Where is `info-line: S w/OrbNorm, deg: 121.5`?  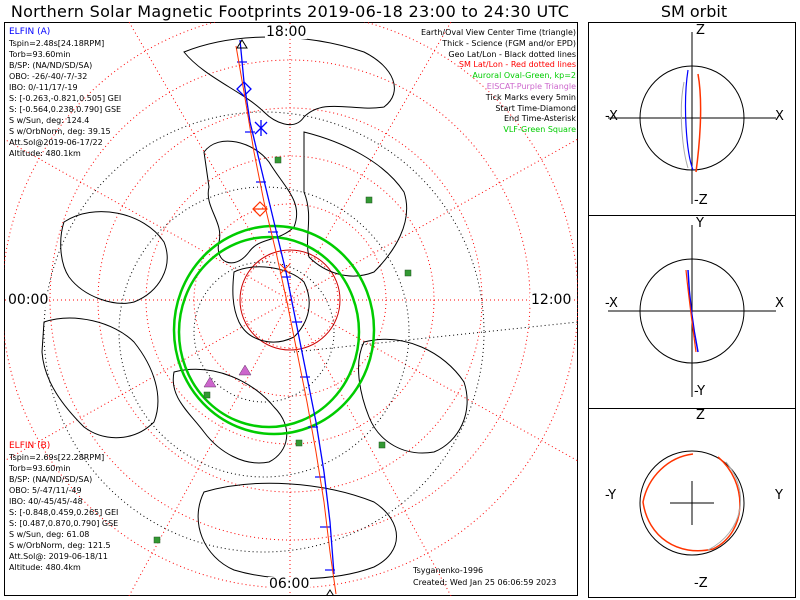 info-line: S w/OrbNorm, deg: 121.5 is located at coordinates (60, 545).